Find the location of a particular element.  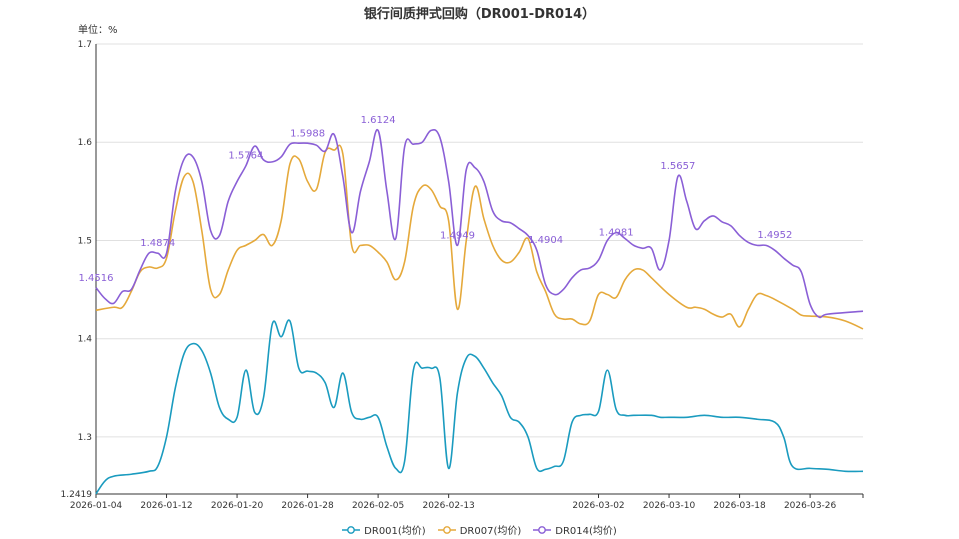

y-tick-label: 1.4 is located at coordinates (85, 340).